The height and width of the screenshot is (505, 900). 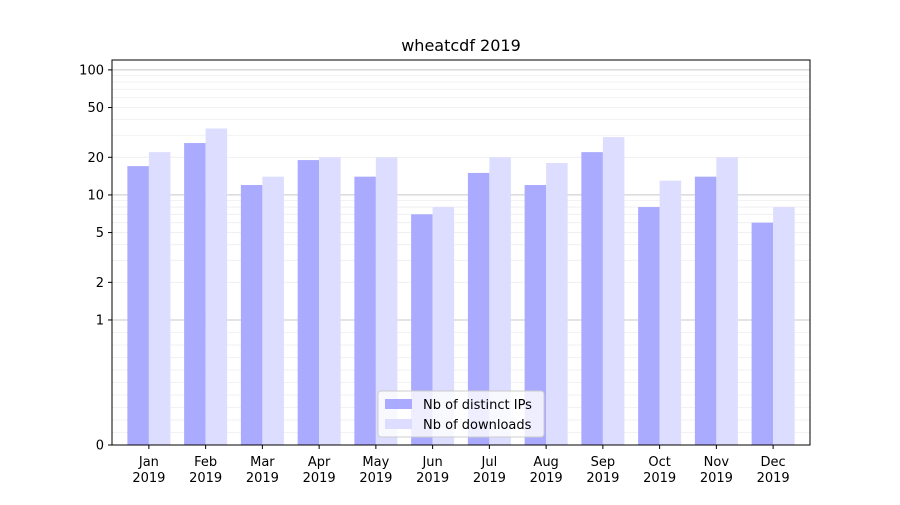 I want to click on x-tick-label-month: Jun, so click(x=431, y=462).